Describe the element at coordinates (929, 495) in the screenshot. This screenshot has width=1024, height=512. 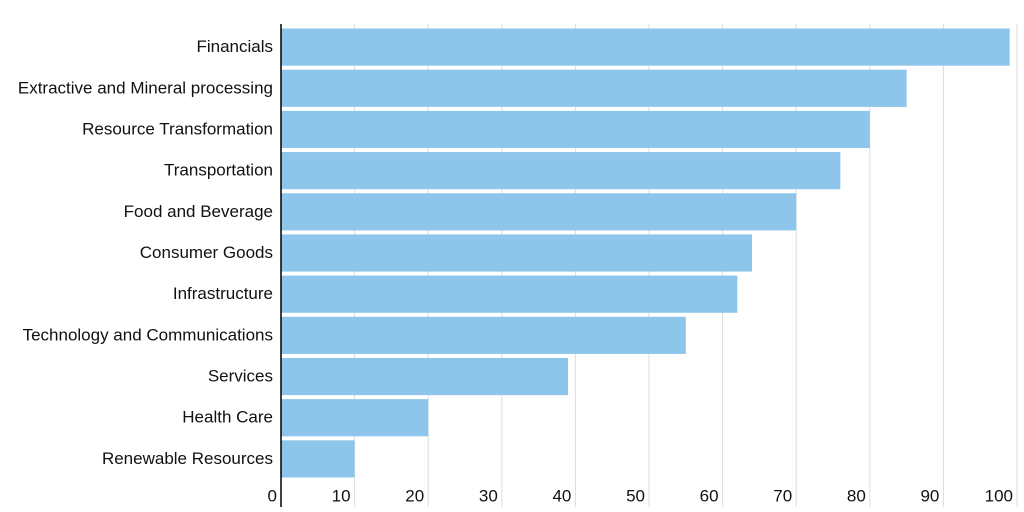
I see `x-tick-label: 90` at that location.